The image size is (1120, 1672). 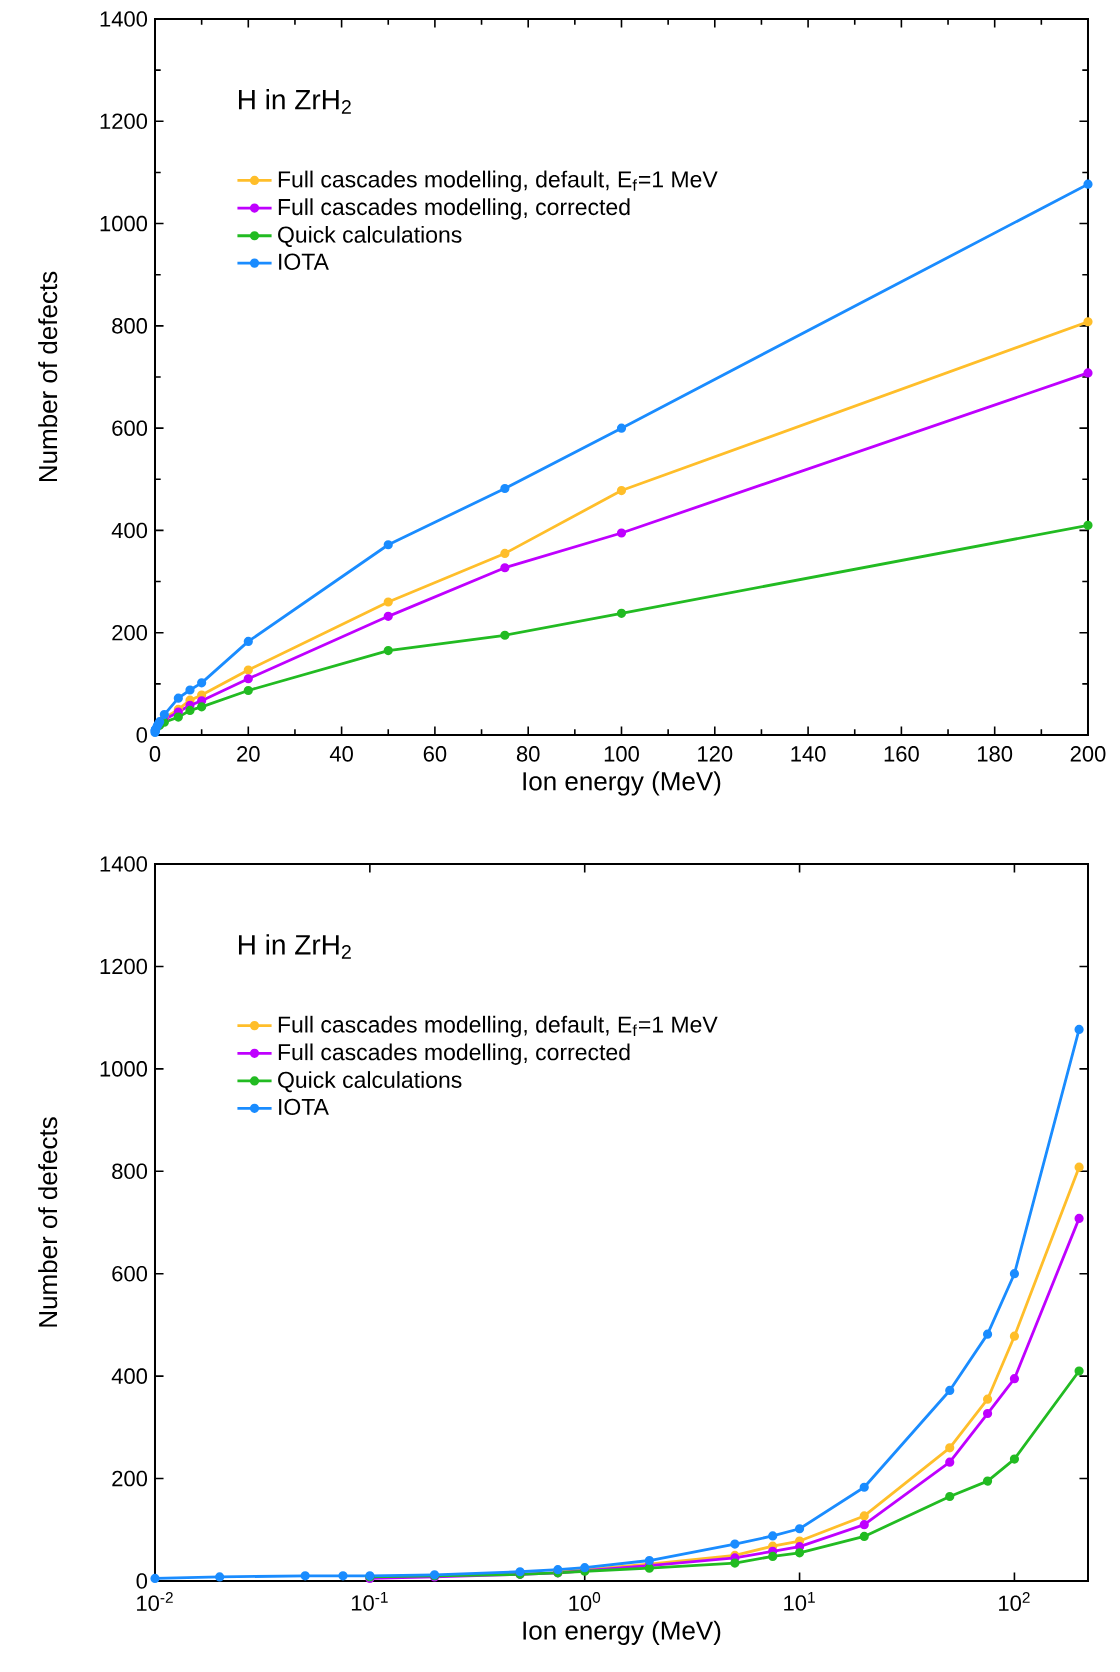 I want to click on x-tick-label: 20, so click(x=248, y=754).